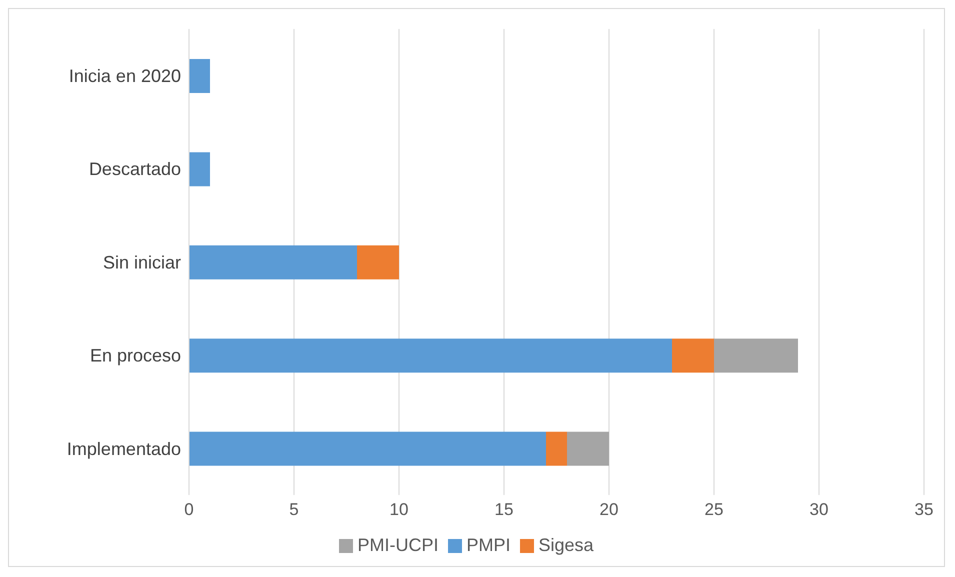 This screenshot has height=577, width=955. Describe the element at coordinates (142, 262) in the screenshot. I see `y-tick-label: Sin iniciar` at that location.